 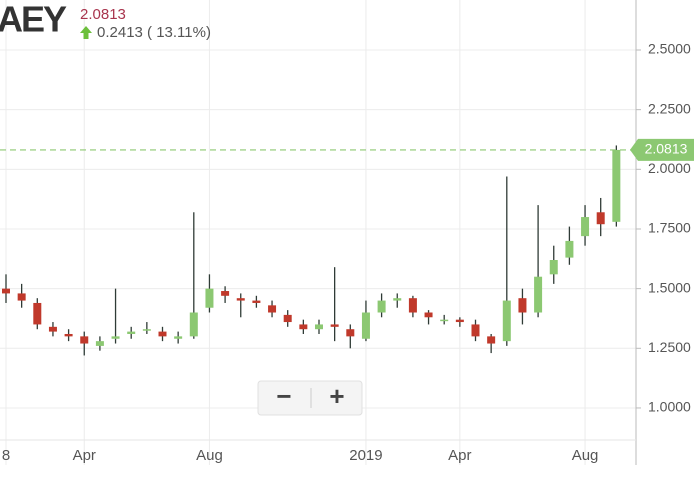 I want to click on last-price: 2.0813, so click(x=103, y=14).